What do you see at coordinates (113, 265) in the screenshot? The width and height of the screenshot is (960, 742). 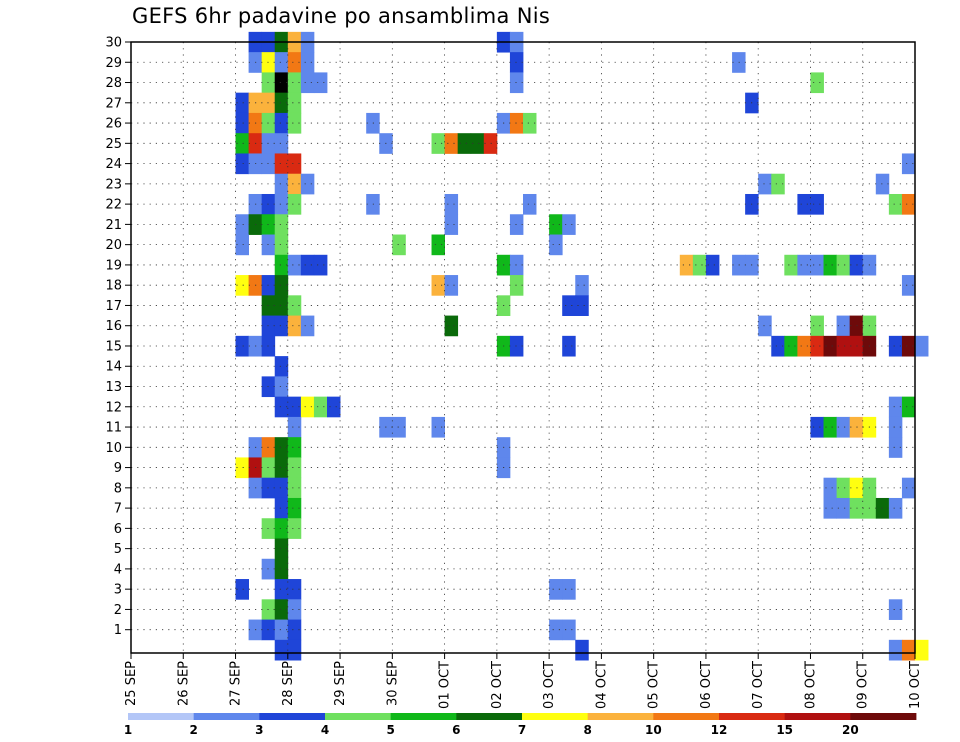 I see `y-tick-label: 19` at bounding box center [113, 265].